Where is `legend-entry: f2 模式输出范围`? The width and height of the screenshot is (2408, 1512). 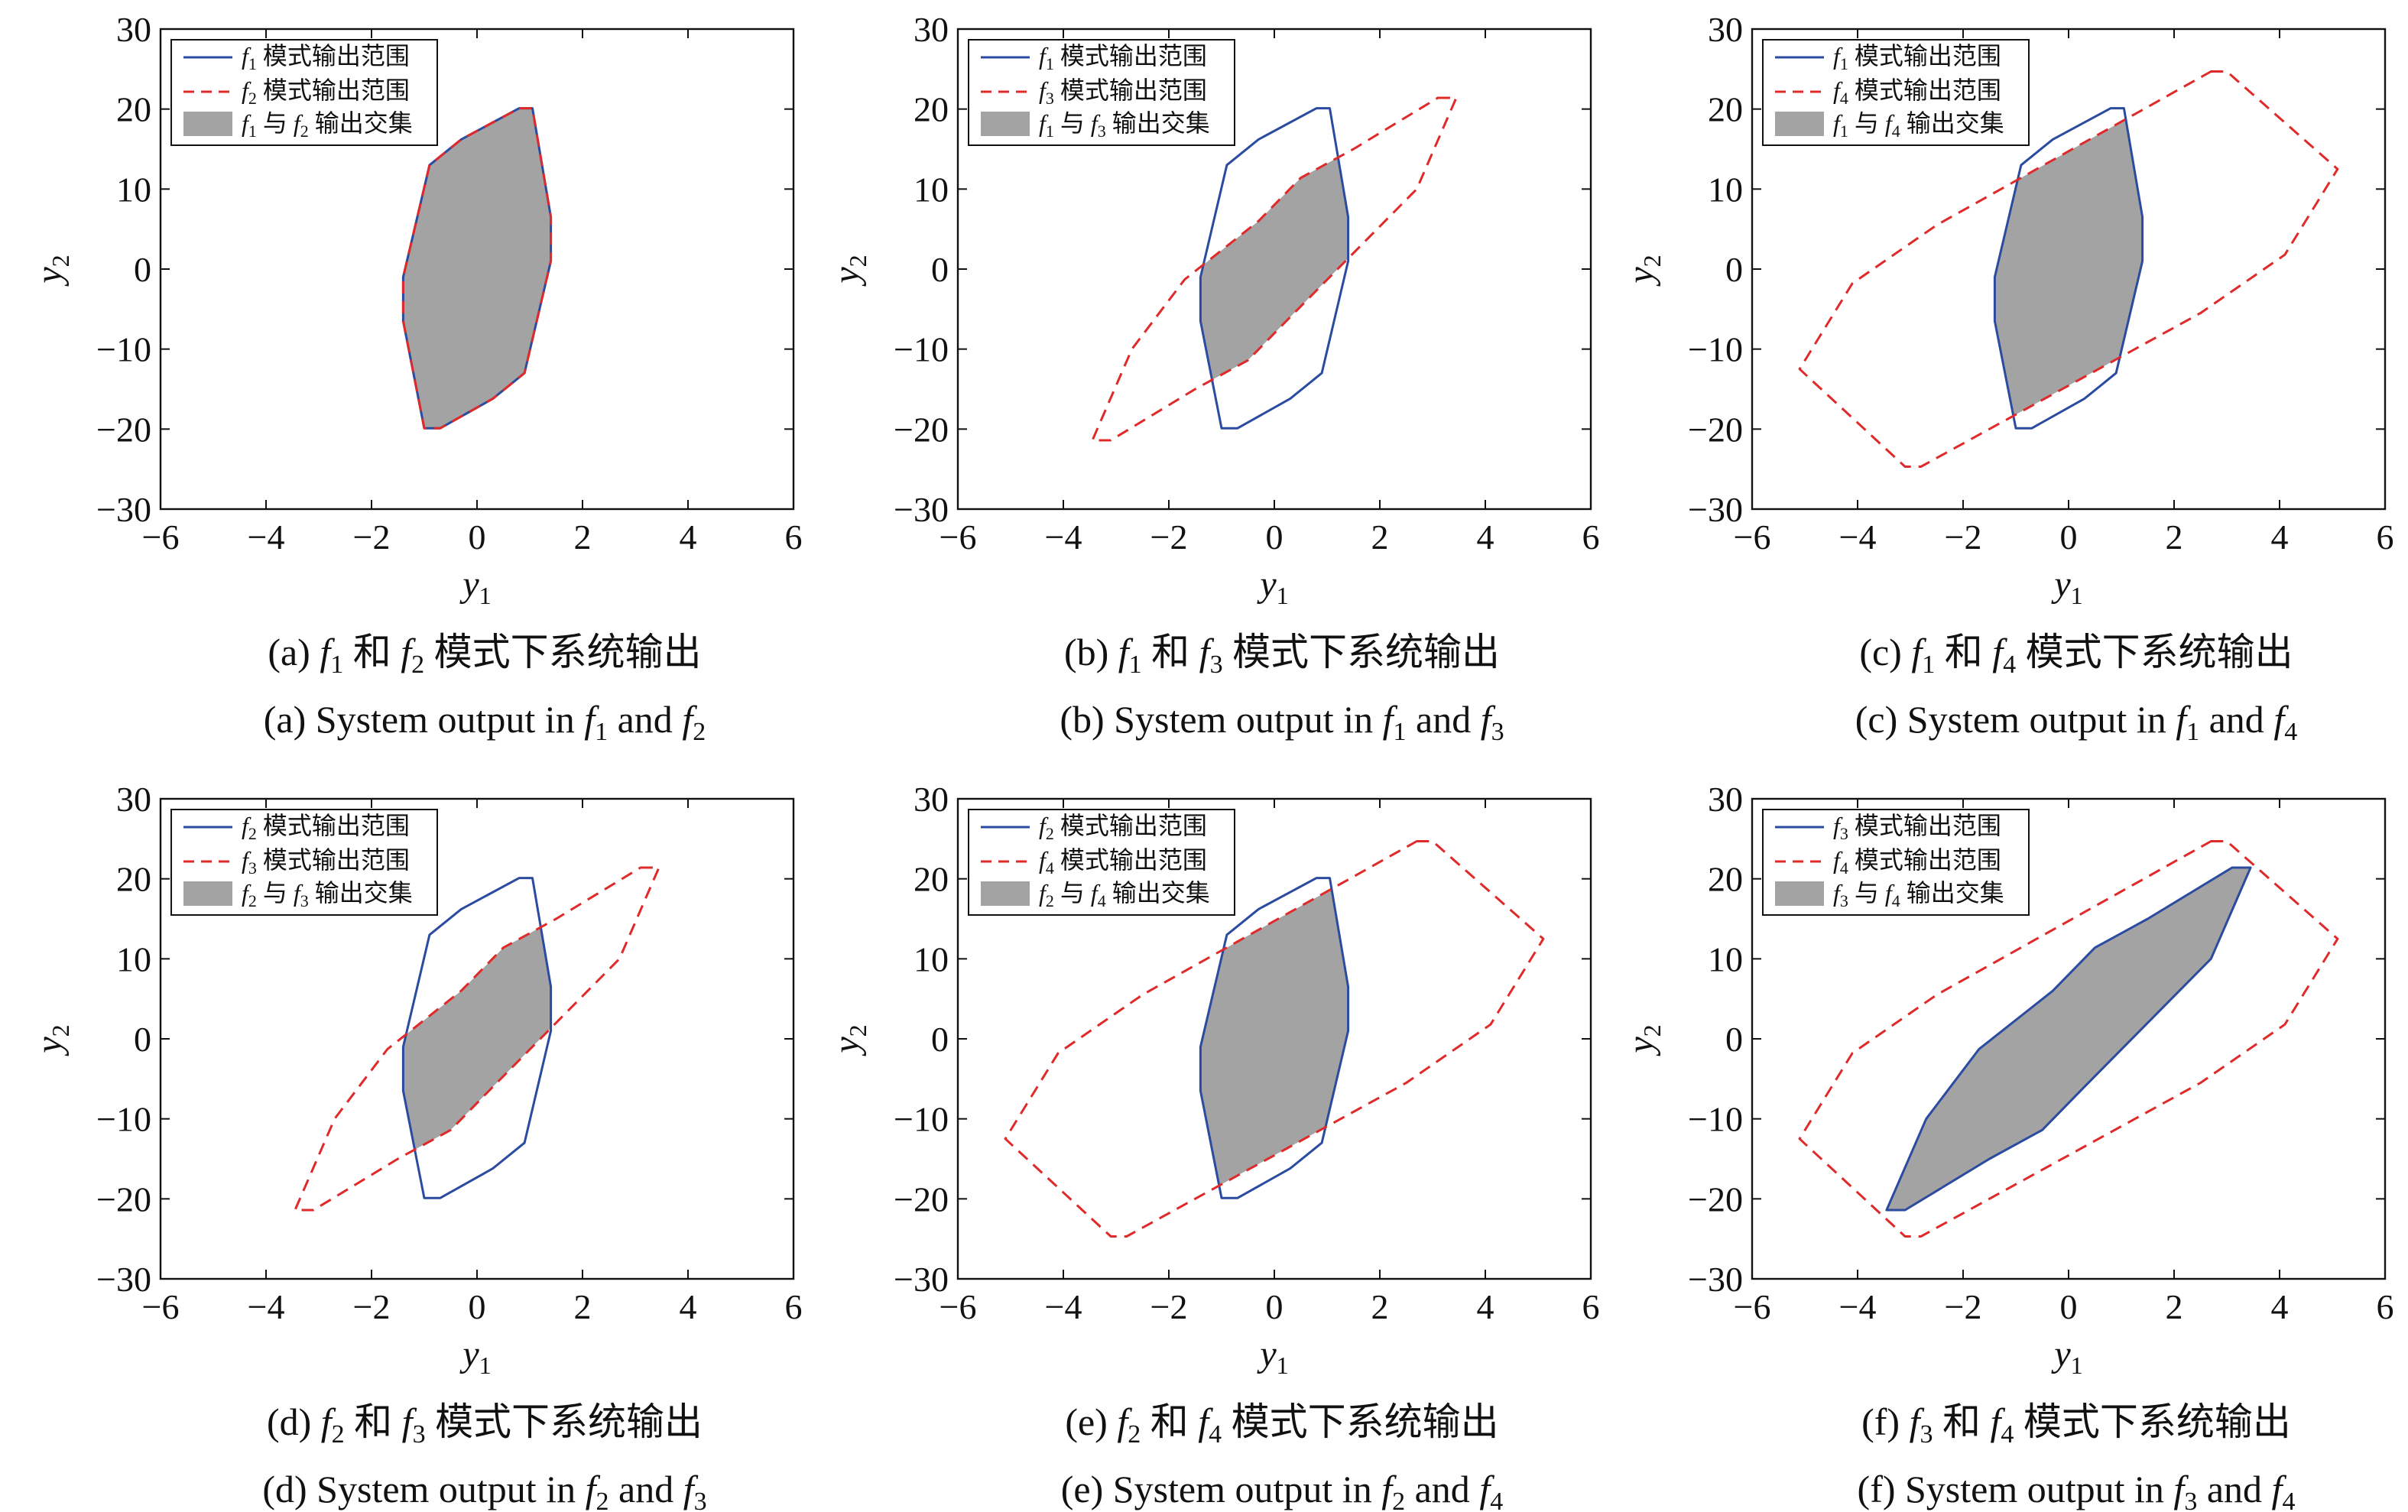
legend-entry: f2 模式输出范围 is located at coordinates (326, 92).